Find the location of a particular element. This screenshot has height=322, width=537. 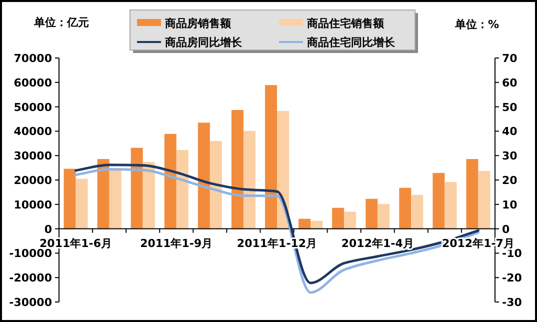

y-tick-label: -30000 is located at coordinates (30, 302).